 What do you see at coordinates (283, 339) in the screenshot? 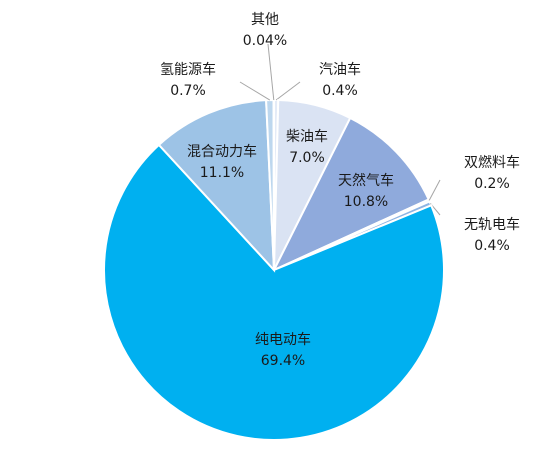
I see `slice-label: 纯电动车` at bounding box center [283, 339].